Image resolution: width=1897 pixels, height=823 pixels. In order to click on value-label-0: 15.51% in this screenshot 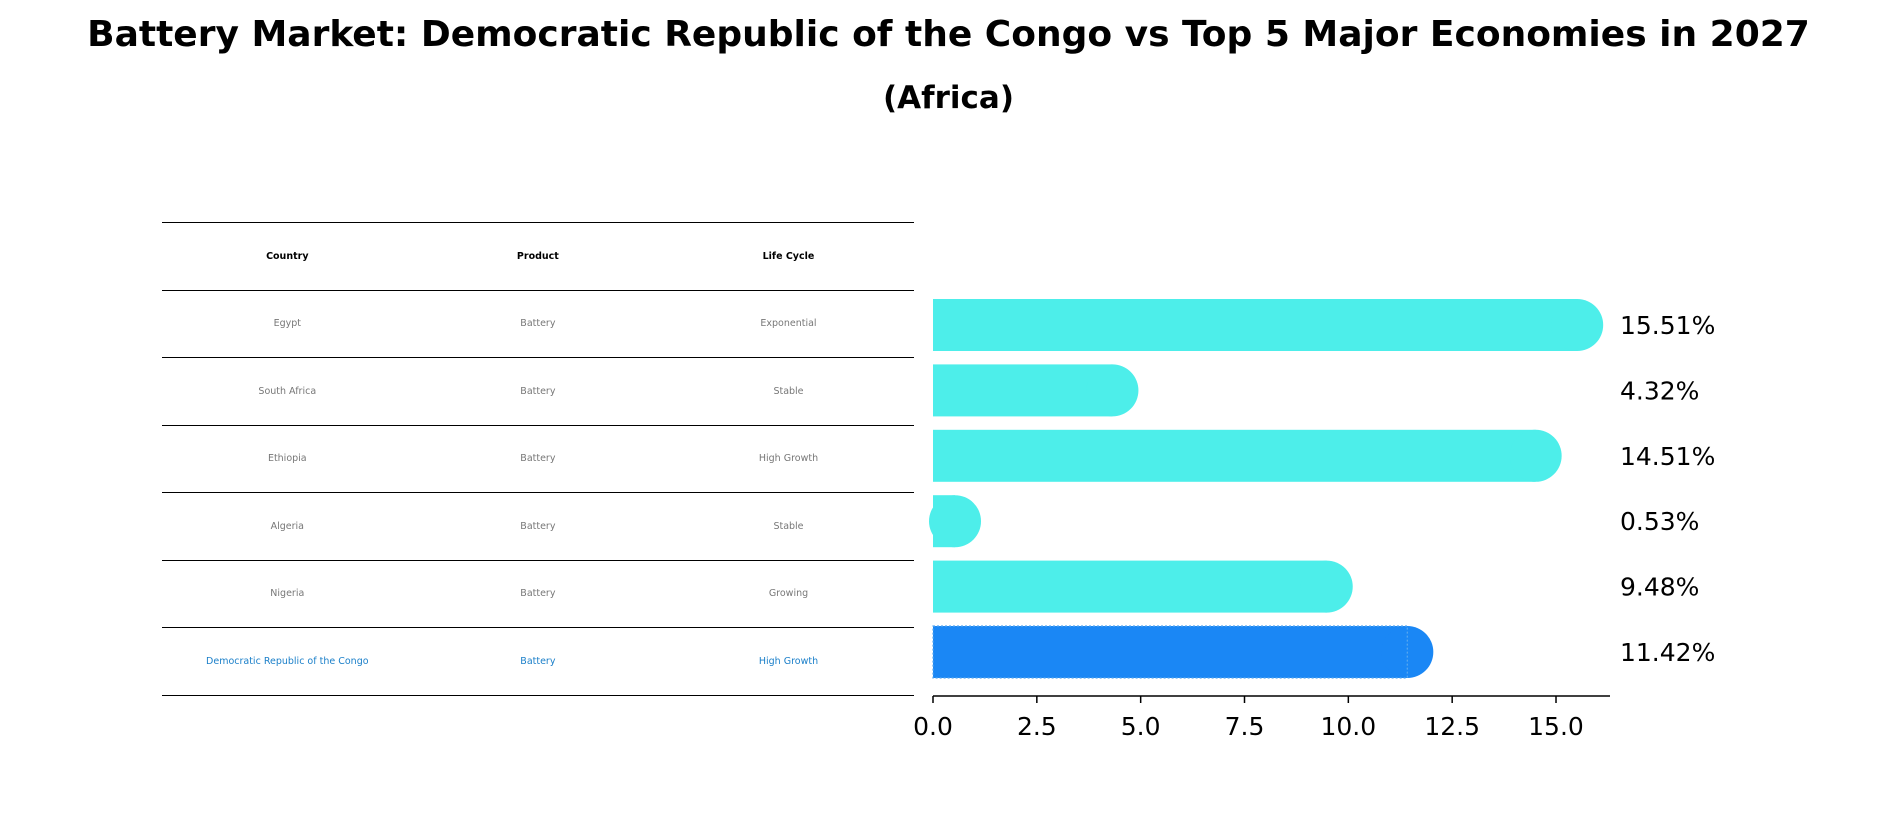, I will do `click(1667, 325)`.